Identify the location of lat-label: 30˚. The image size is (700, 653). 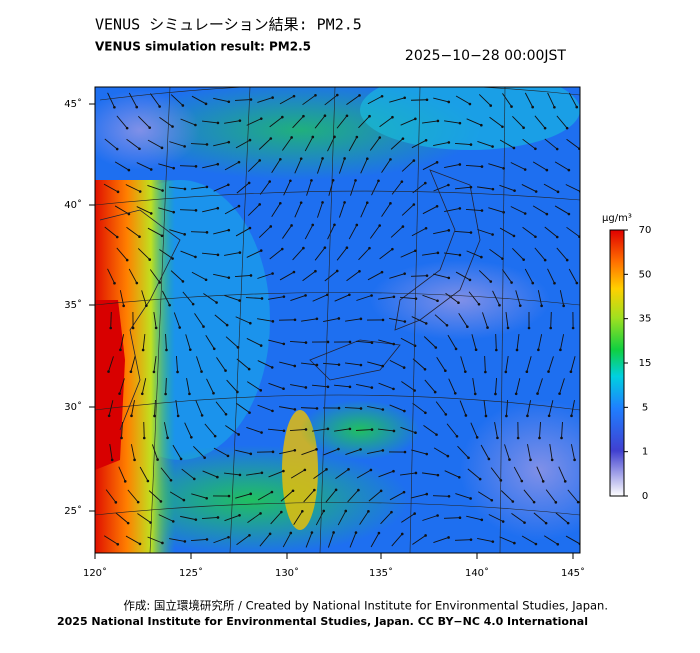
(73, 407).